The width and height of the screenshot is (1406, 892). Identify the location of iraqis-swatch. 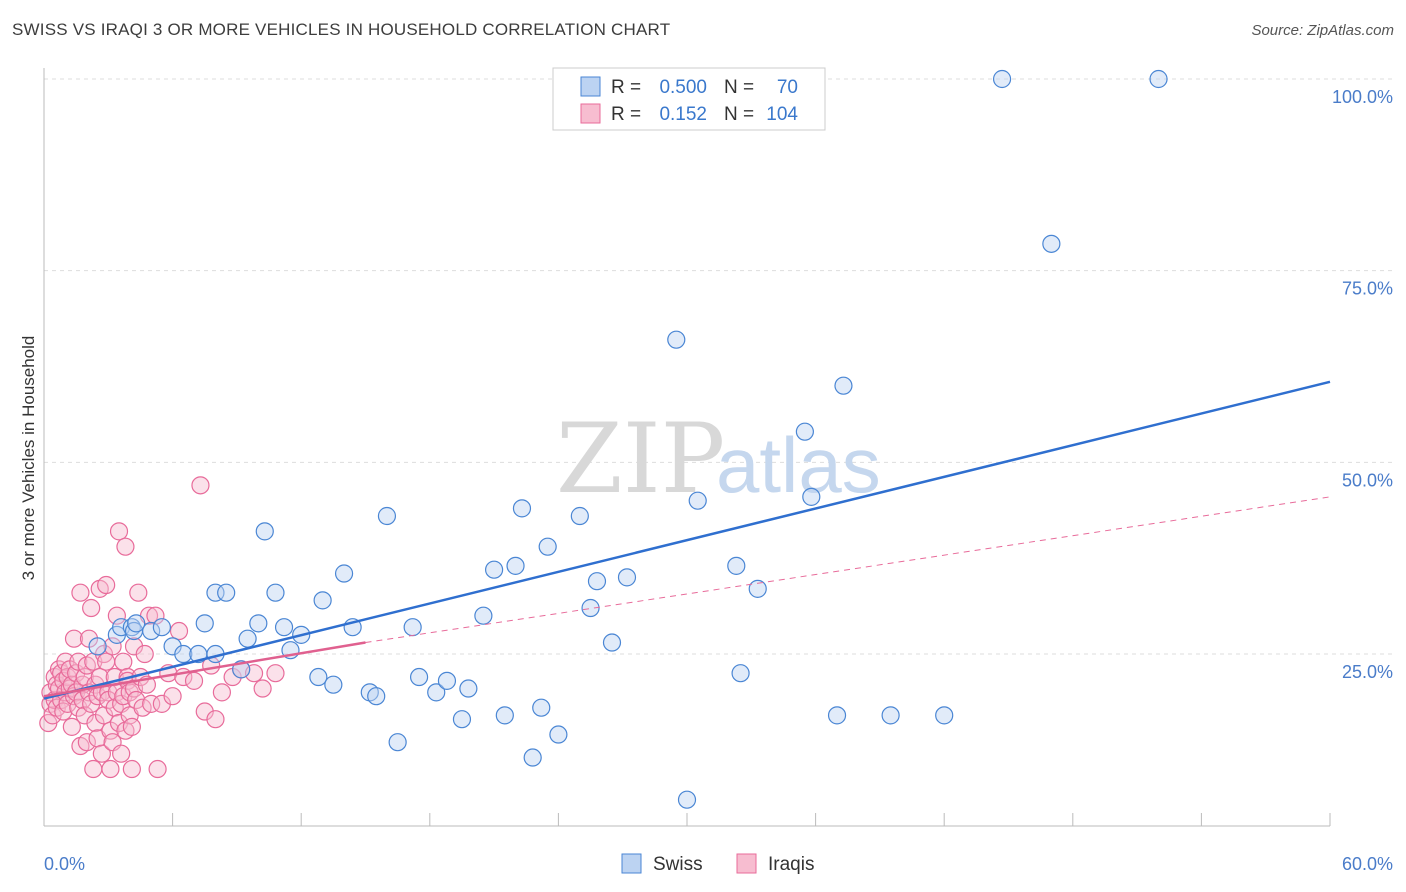
(590, 113).